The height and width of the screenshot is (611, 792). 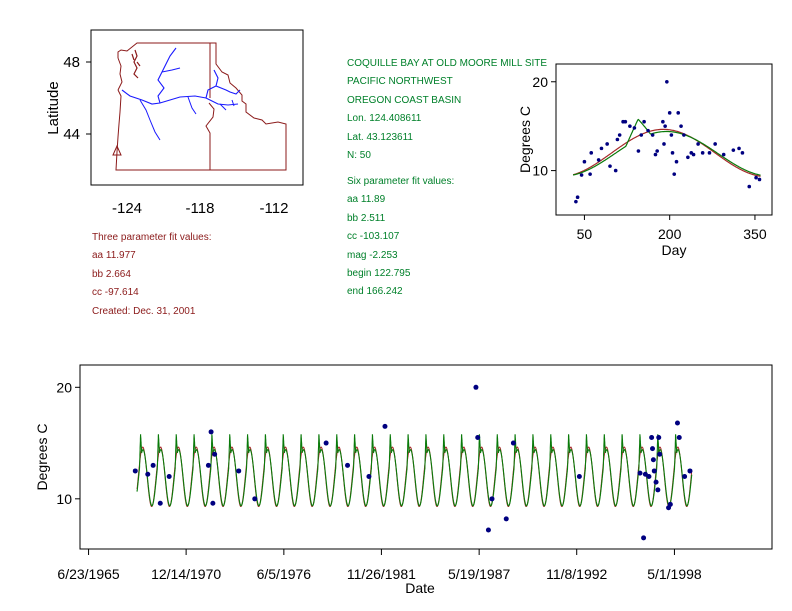 I want to click on upper-columbia-river, so click(x=169, y=75).